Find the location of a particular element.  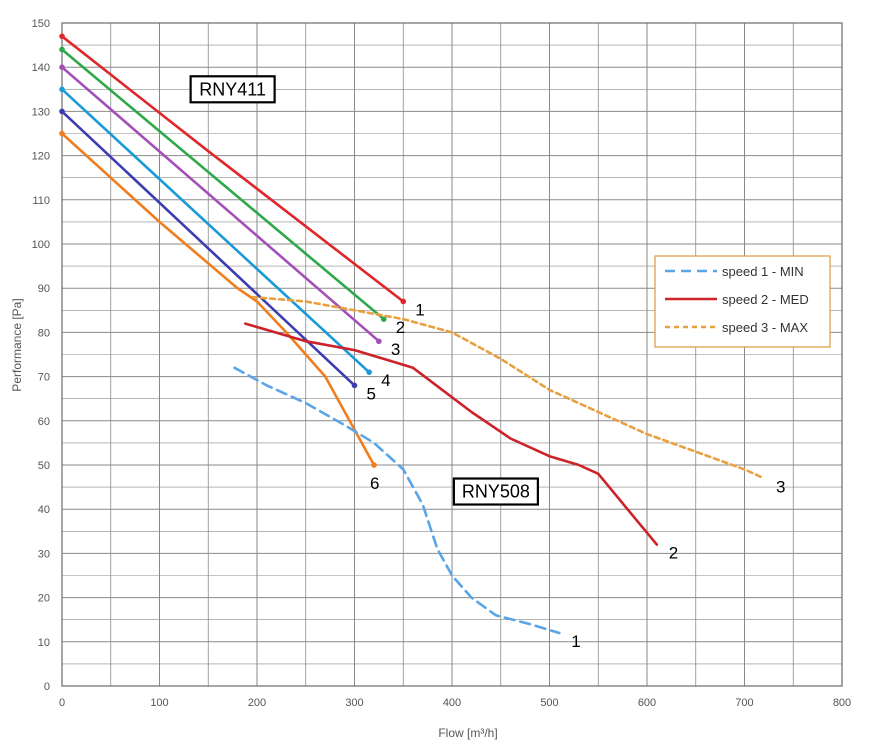

curve-label-rny411-3: 3 is located at coordinates (395, 349).